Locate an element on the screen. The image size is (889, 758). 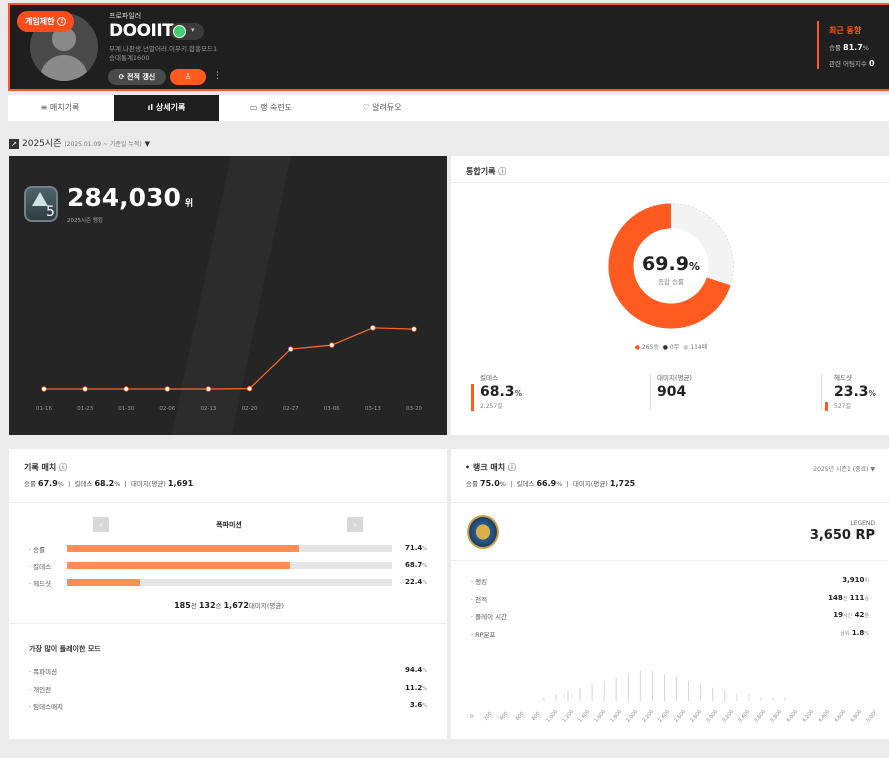
stat-headshot-value: 23.3 is located at coordinates (851, 392).